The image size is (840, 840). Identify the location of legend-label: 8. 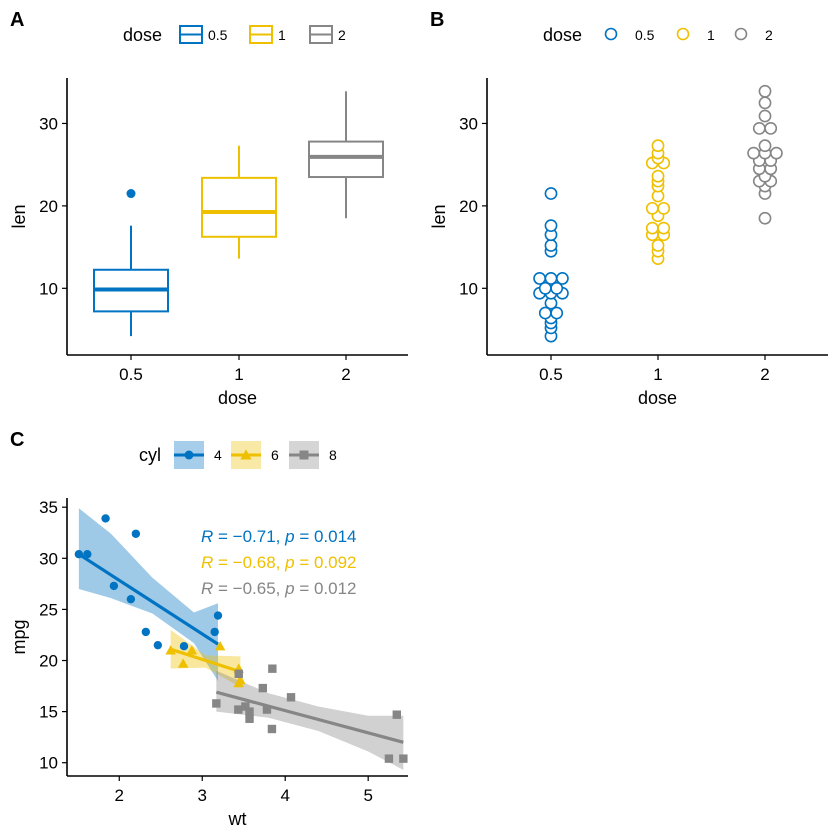
(333, 455).